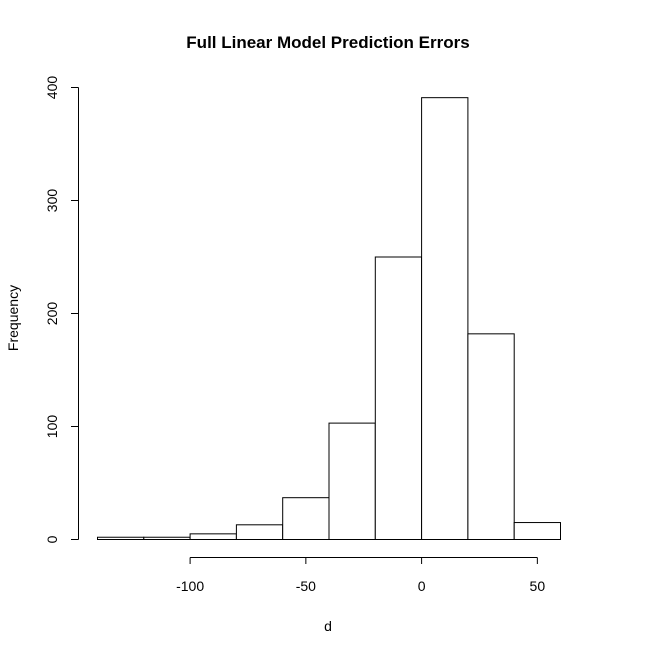 The width and height of the screenshot is (657, 660). I want to click on x-axis-label: d, so click(328, 626).